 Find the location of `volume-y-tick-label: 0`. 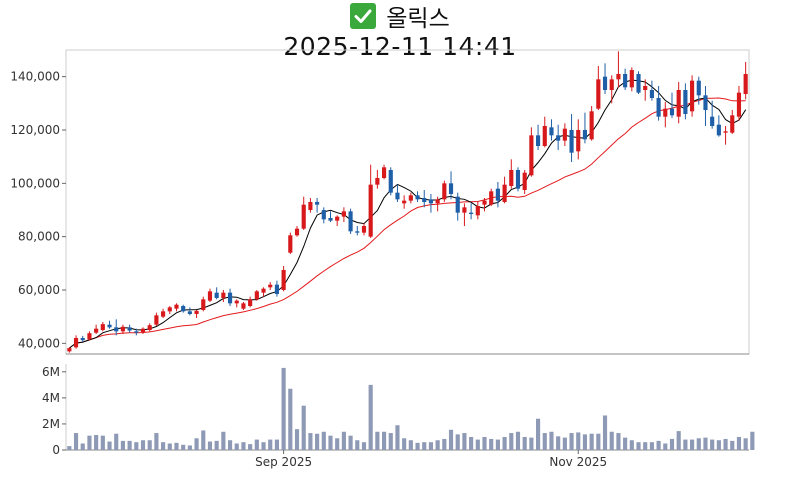

volume-y-tick-label: 0 is located at coordinates (56, 450).